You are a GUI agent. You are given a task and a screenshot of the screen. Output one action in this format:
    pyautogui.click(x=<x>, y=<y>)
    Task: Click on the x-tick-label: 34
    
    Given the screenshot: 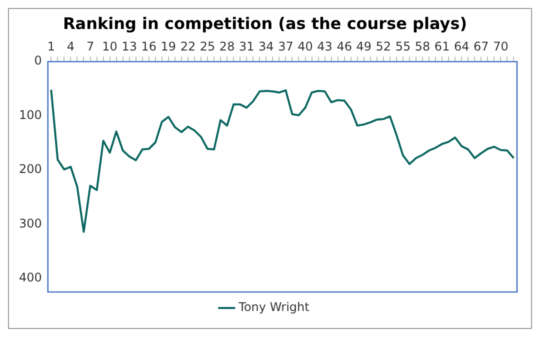 What is the action you would take?
    pyautogui.click(x=266, y=47)
    